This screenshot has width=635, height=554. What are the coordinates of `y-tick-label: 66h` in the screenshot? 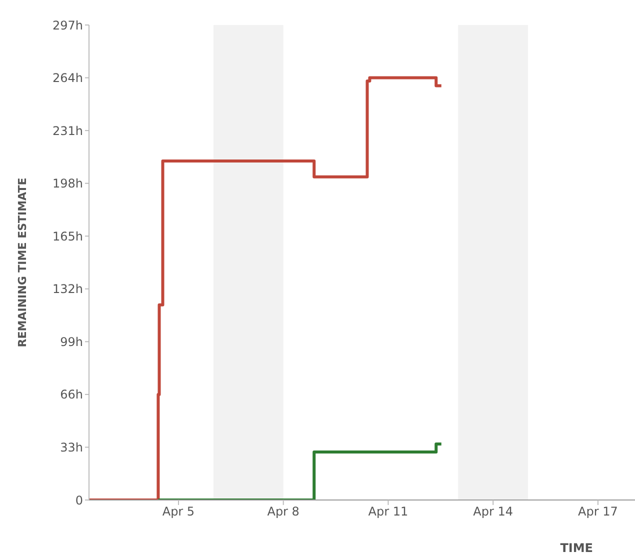 It's located at (71, 395).